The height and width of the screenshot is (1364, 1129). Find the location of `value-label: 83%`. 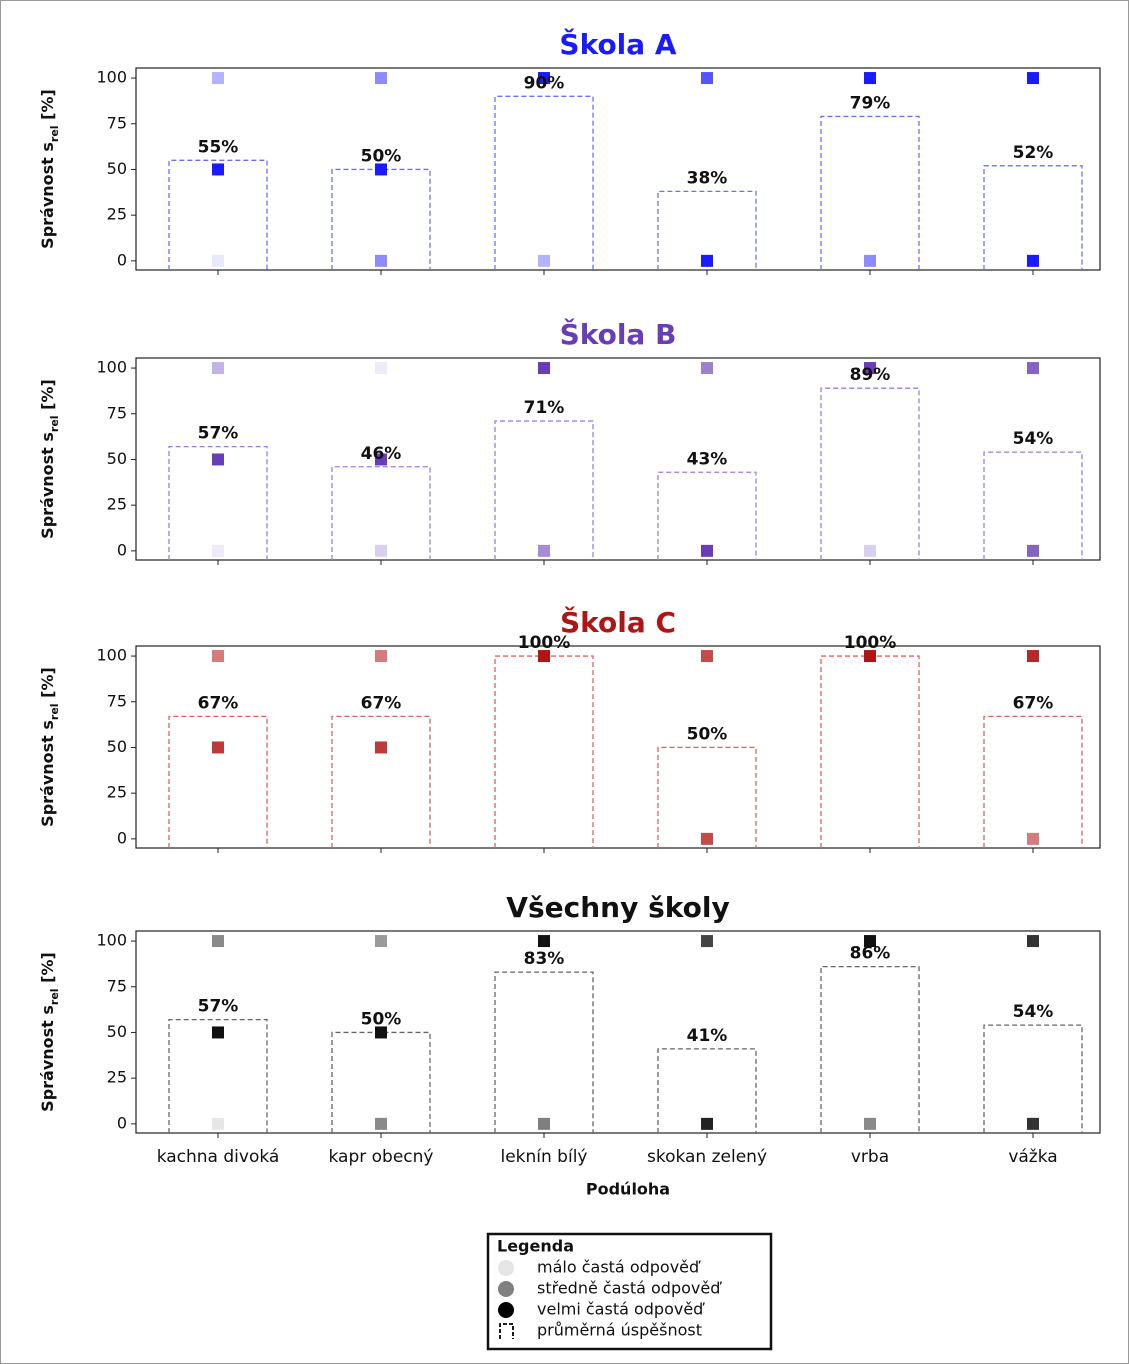

value-label: 83% is located at coordinates (544, 959).